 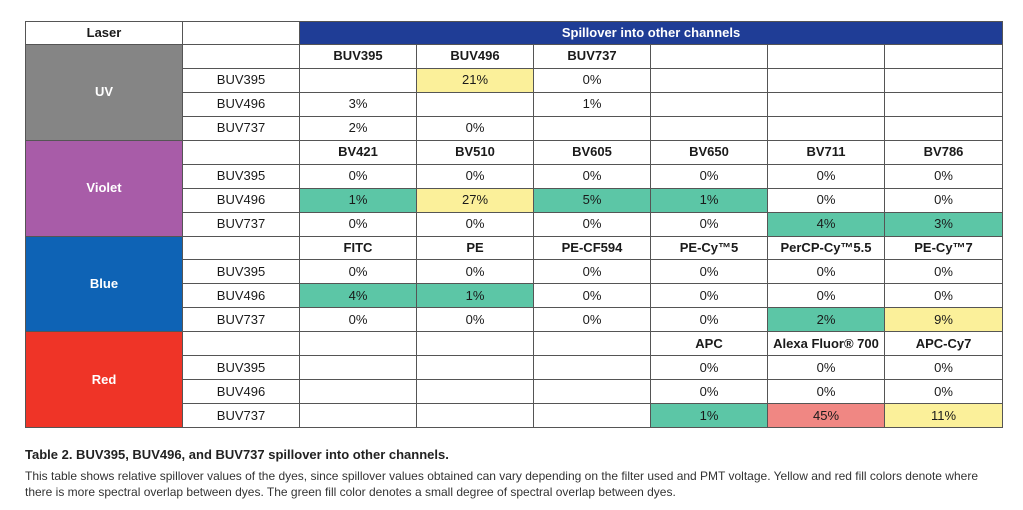 What do you see at coordinates (475, 80) in the screenshot?
I see `spillover-value-cell: 21%` at bounding box center [475, 80].